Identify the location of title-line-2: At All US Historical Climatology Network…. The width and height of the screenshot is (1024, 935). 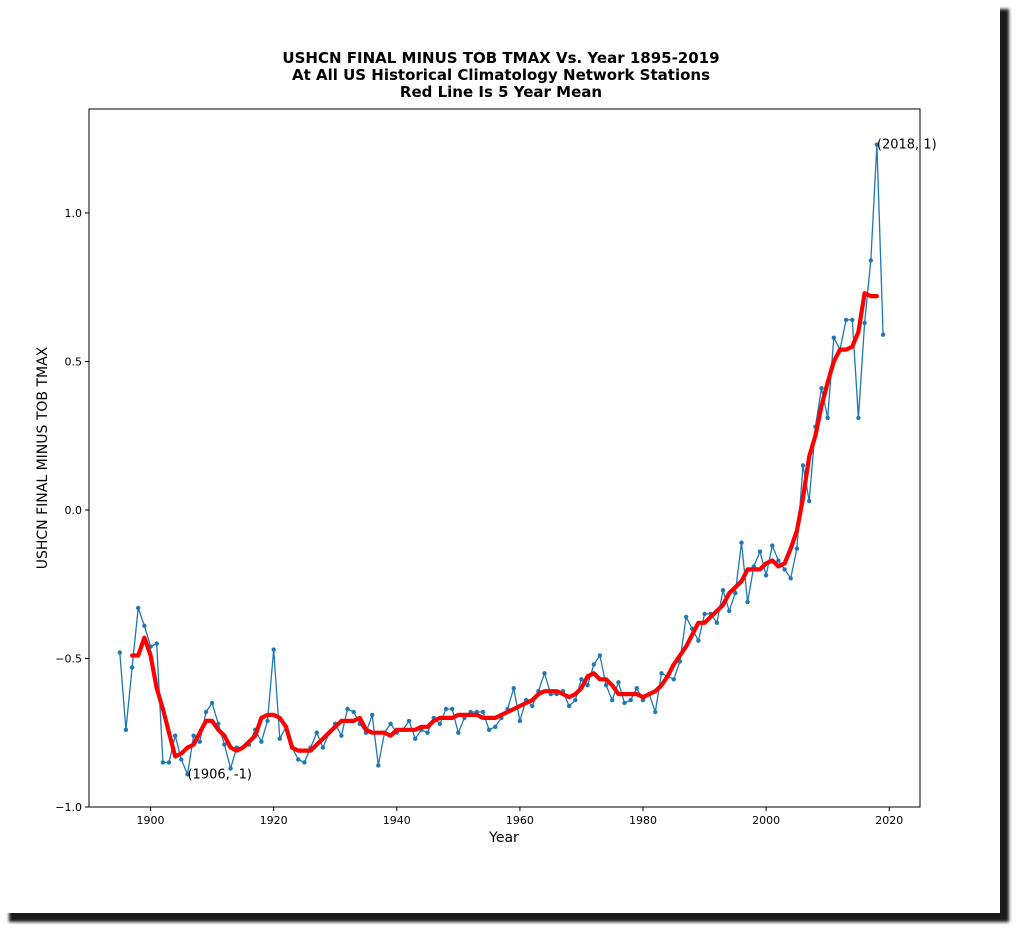
(501, 75).